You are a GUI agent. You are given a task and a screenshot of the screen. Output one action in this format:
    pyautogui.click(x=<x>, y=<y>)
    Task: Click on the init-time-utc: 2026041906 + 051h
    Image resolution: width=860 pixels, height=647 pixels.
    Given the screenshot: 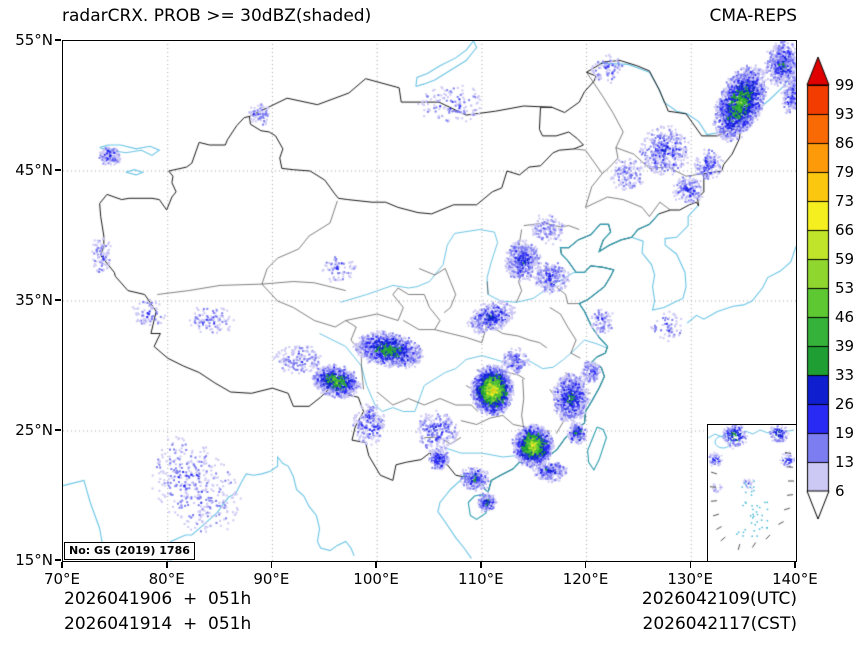 What is the action you would take?
    pyautogui.click(x=158, y=599)
    